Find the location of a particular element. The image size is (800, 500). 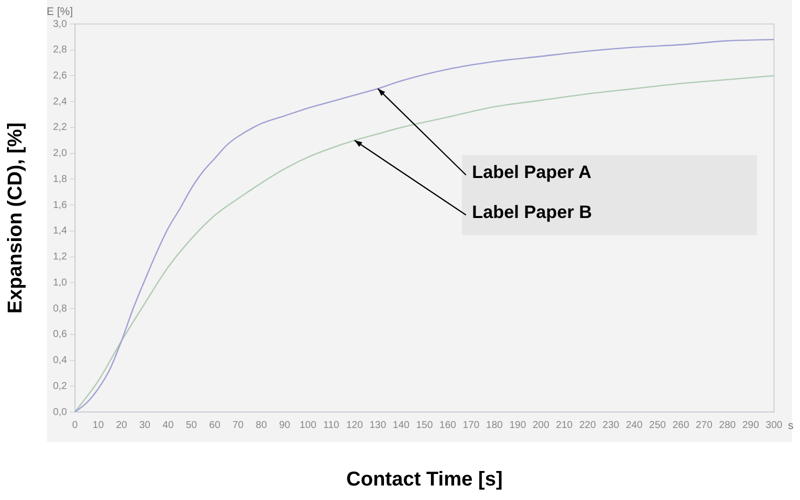

y-tick-label: 0,6 is located at coordinates (60, 334).